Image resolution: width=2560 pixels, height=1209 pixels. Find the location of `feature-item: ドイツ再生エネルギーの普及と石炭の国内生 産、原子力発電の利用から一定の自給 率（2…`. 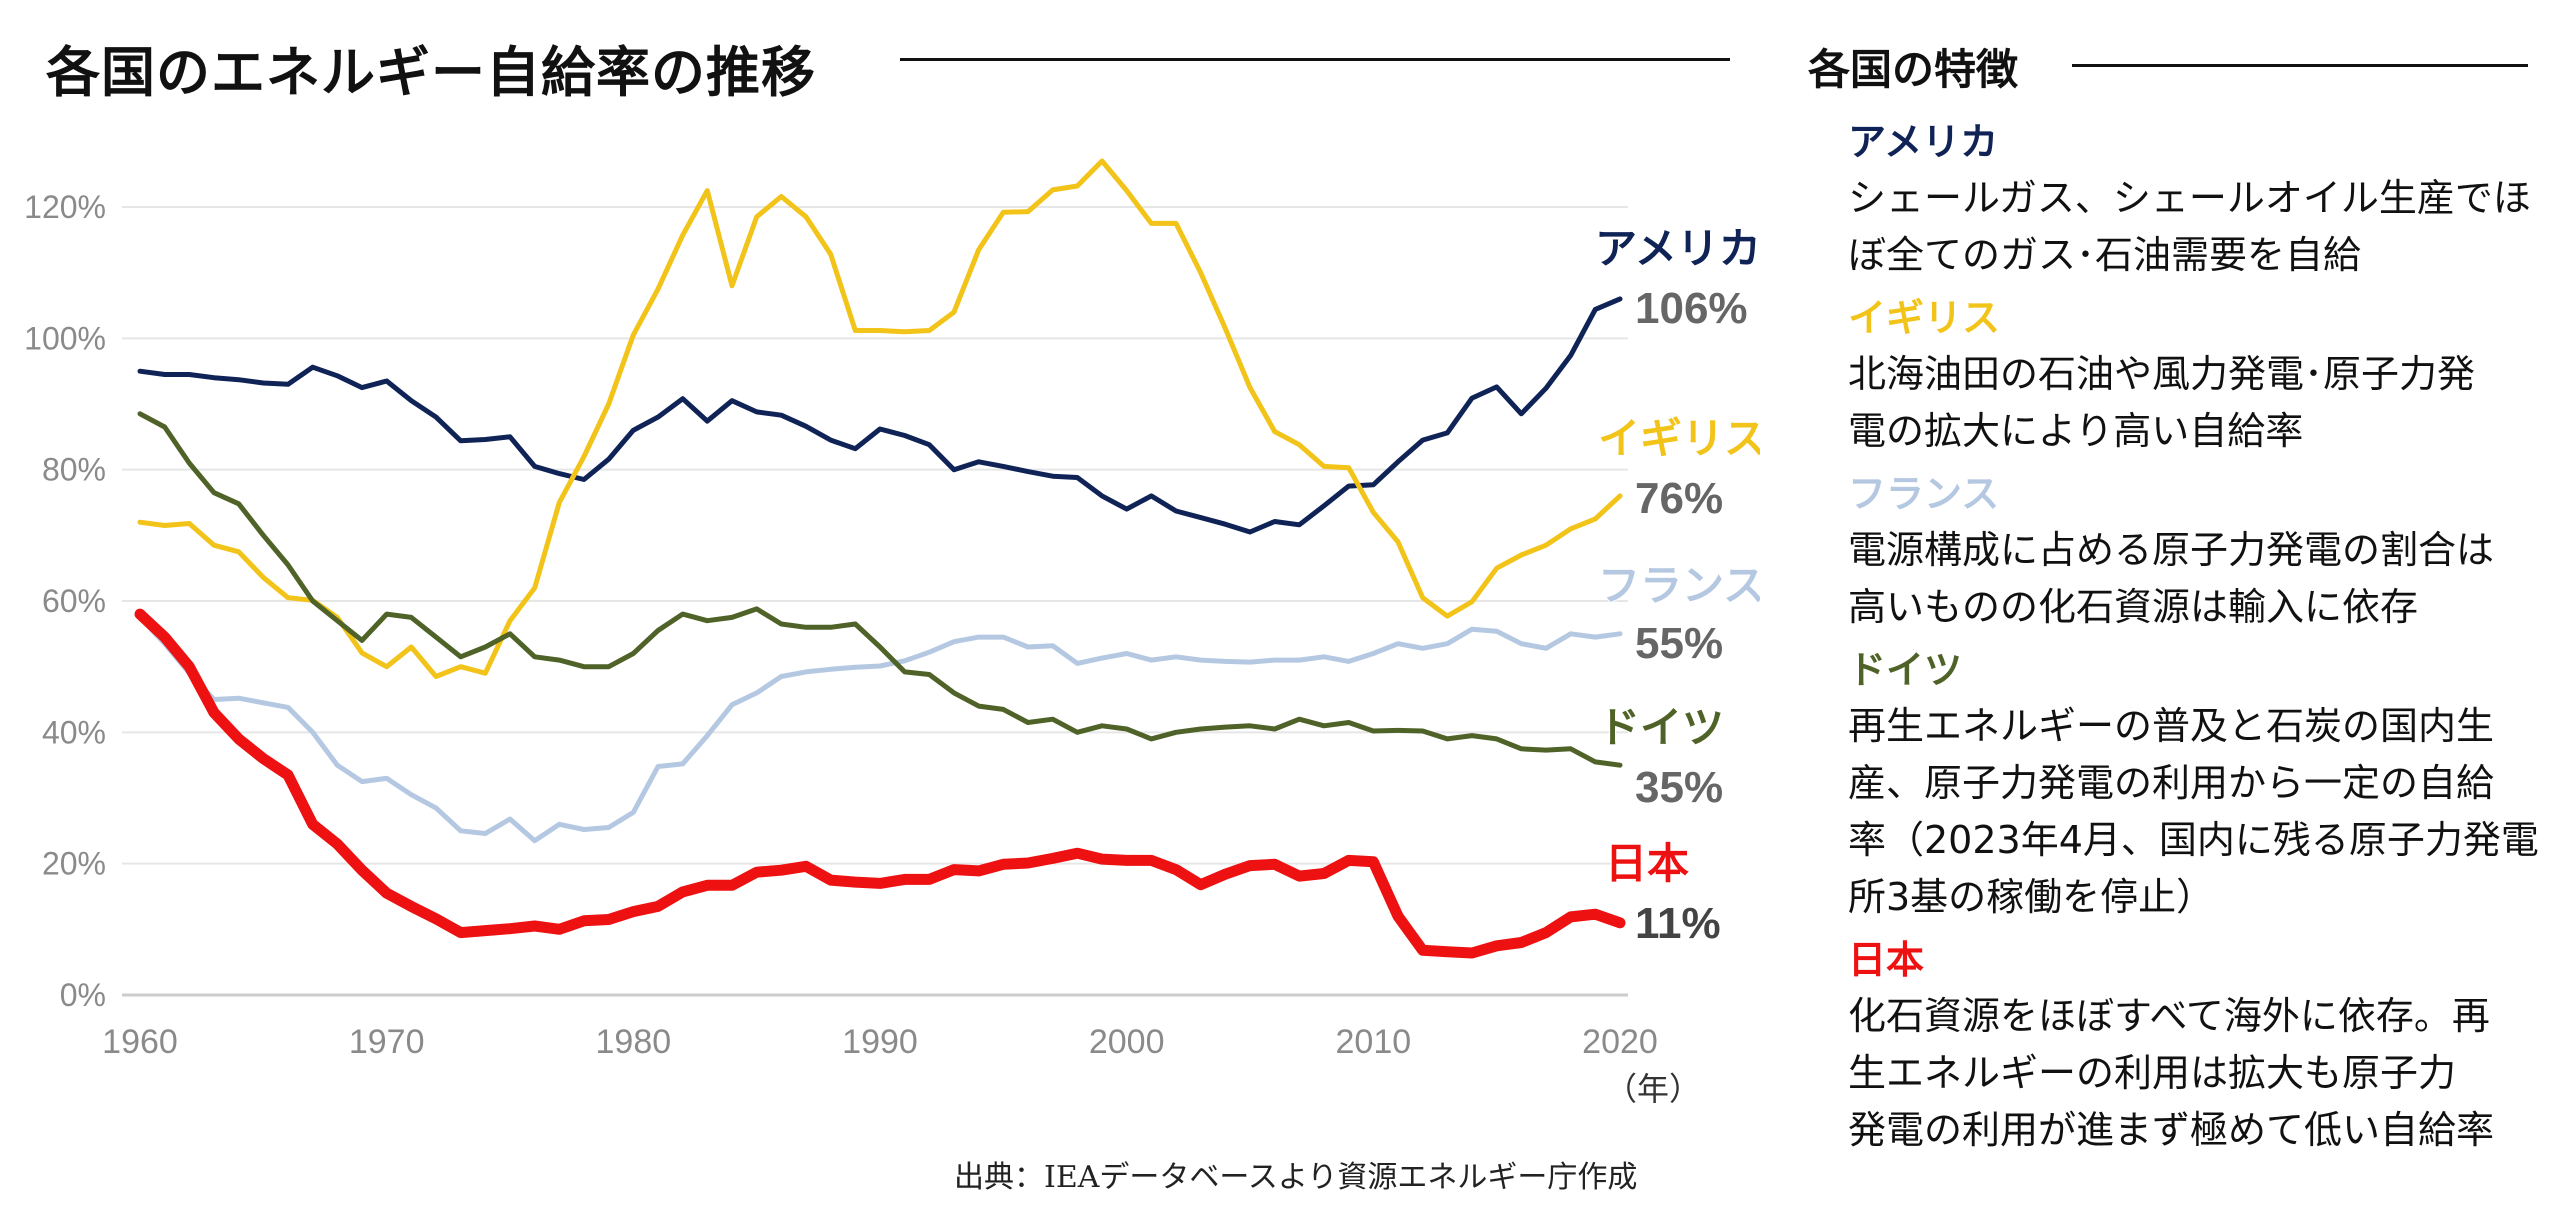

feature-item: ドイツ再生エネルギーの普及と石炭の国内生 産、原子力発電の利用から一定の自給 率（2… is located at coordinates (2198, 784).